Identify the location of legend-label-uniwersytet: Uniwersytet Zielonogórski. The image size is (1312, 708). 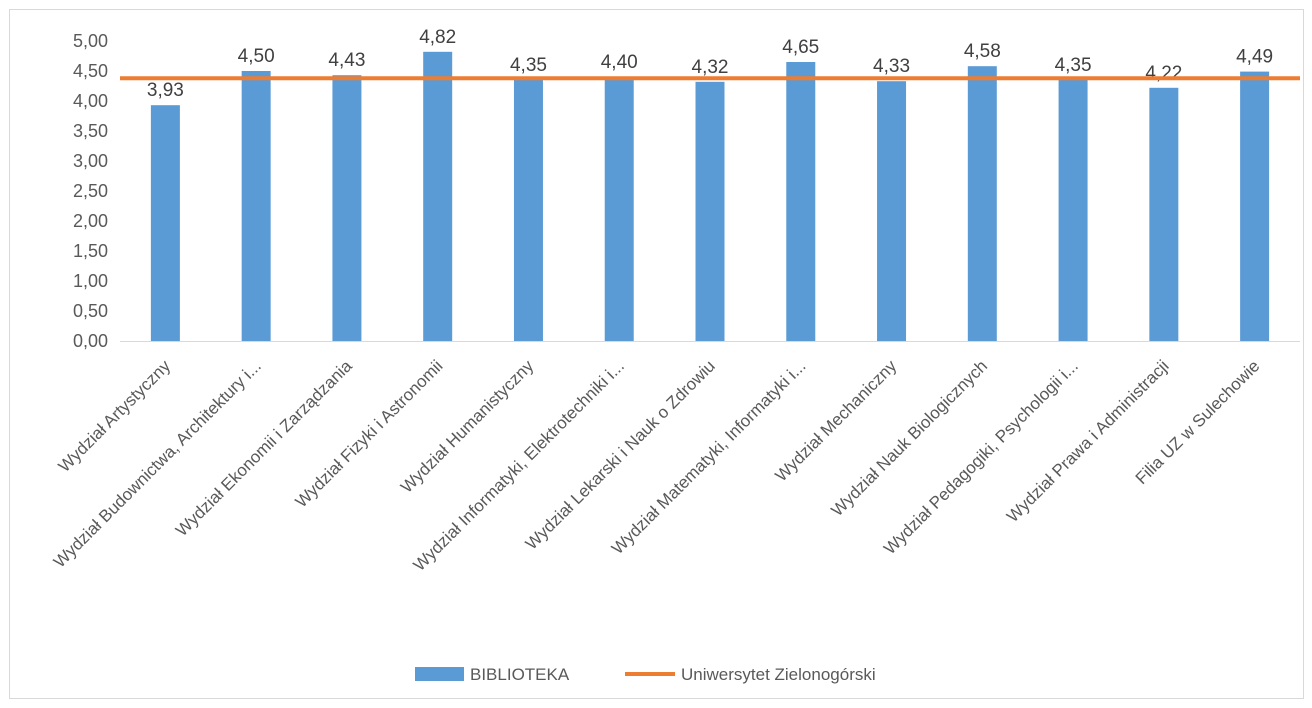
(778, 674).